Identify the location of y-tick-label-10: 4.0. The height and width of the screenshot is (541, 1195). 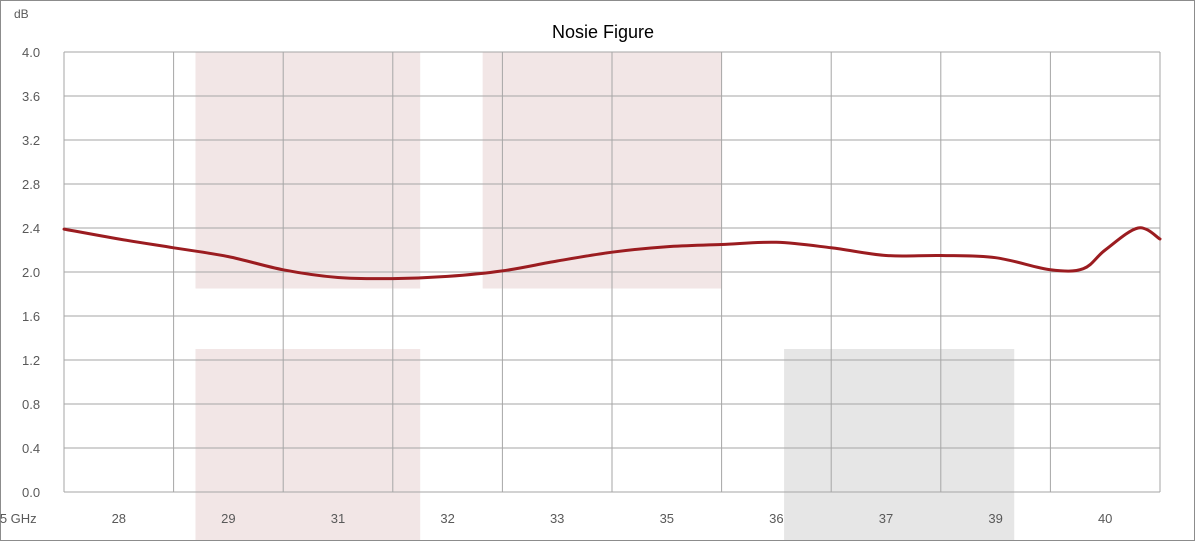
(31, 52).